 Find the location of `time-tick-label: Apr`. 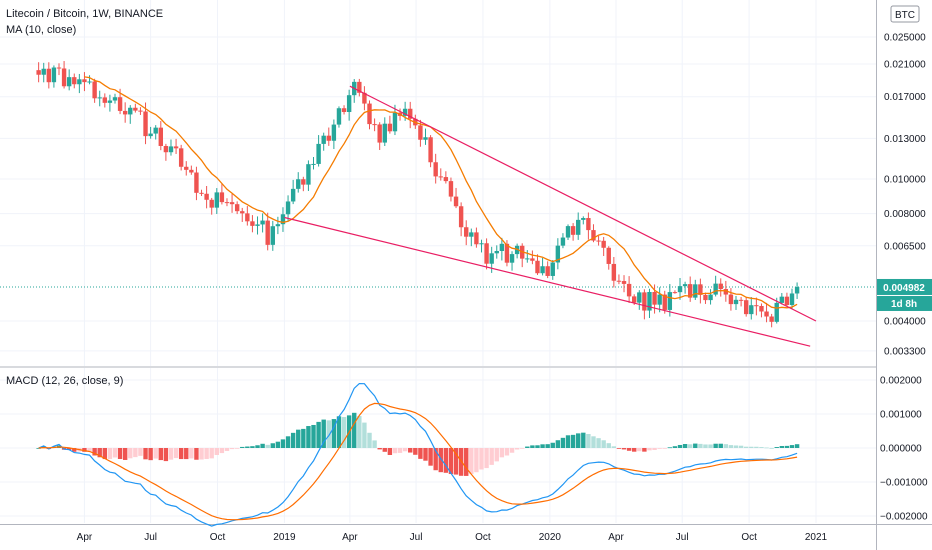

time-tick-label: Apr is located at coordinates (350, 537).